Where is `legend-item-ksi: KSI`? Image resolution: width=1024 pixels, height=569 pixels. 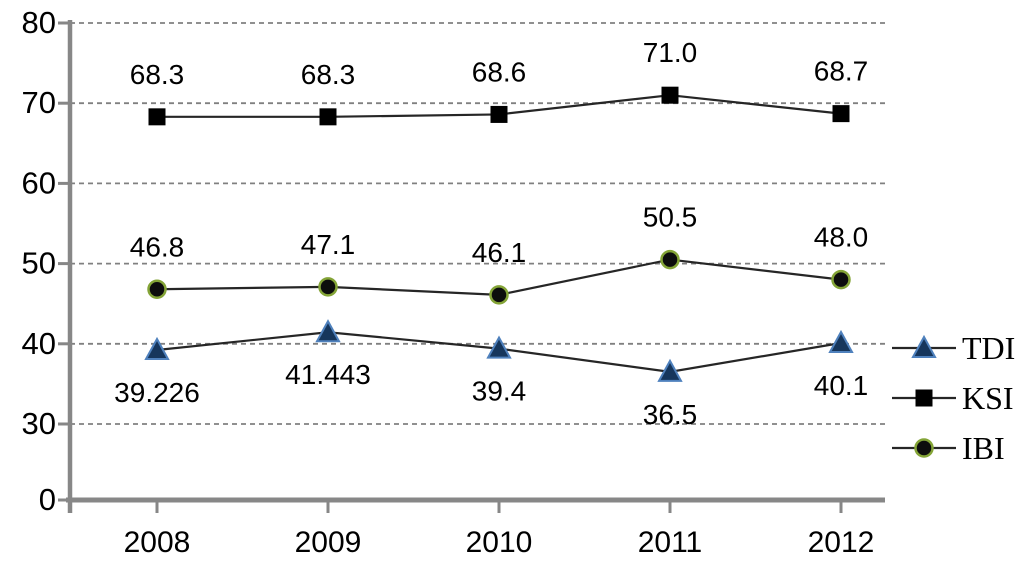
legend-item-ksi: KSI is located at coordinates (952, 398).